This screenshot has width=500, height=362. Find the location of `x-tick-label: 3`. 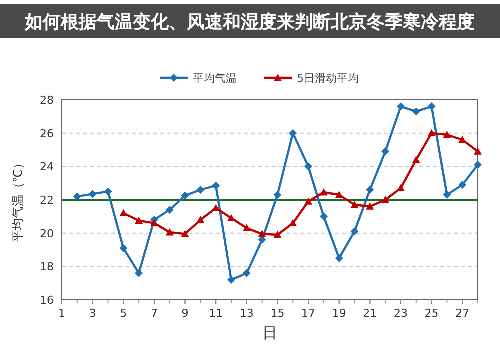

x-tick-label: 3 is located at coordinates (92, 313).